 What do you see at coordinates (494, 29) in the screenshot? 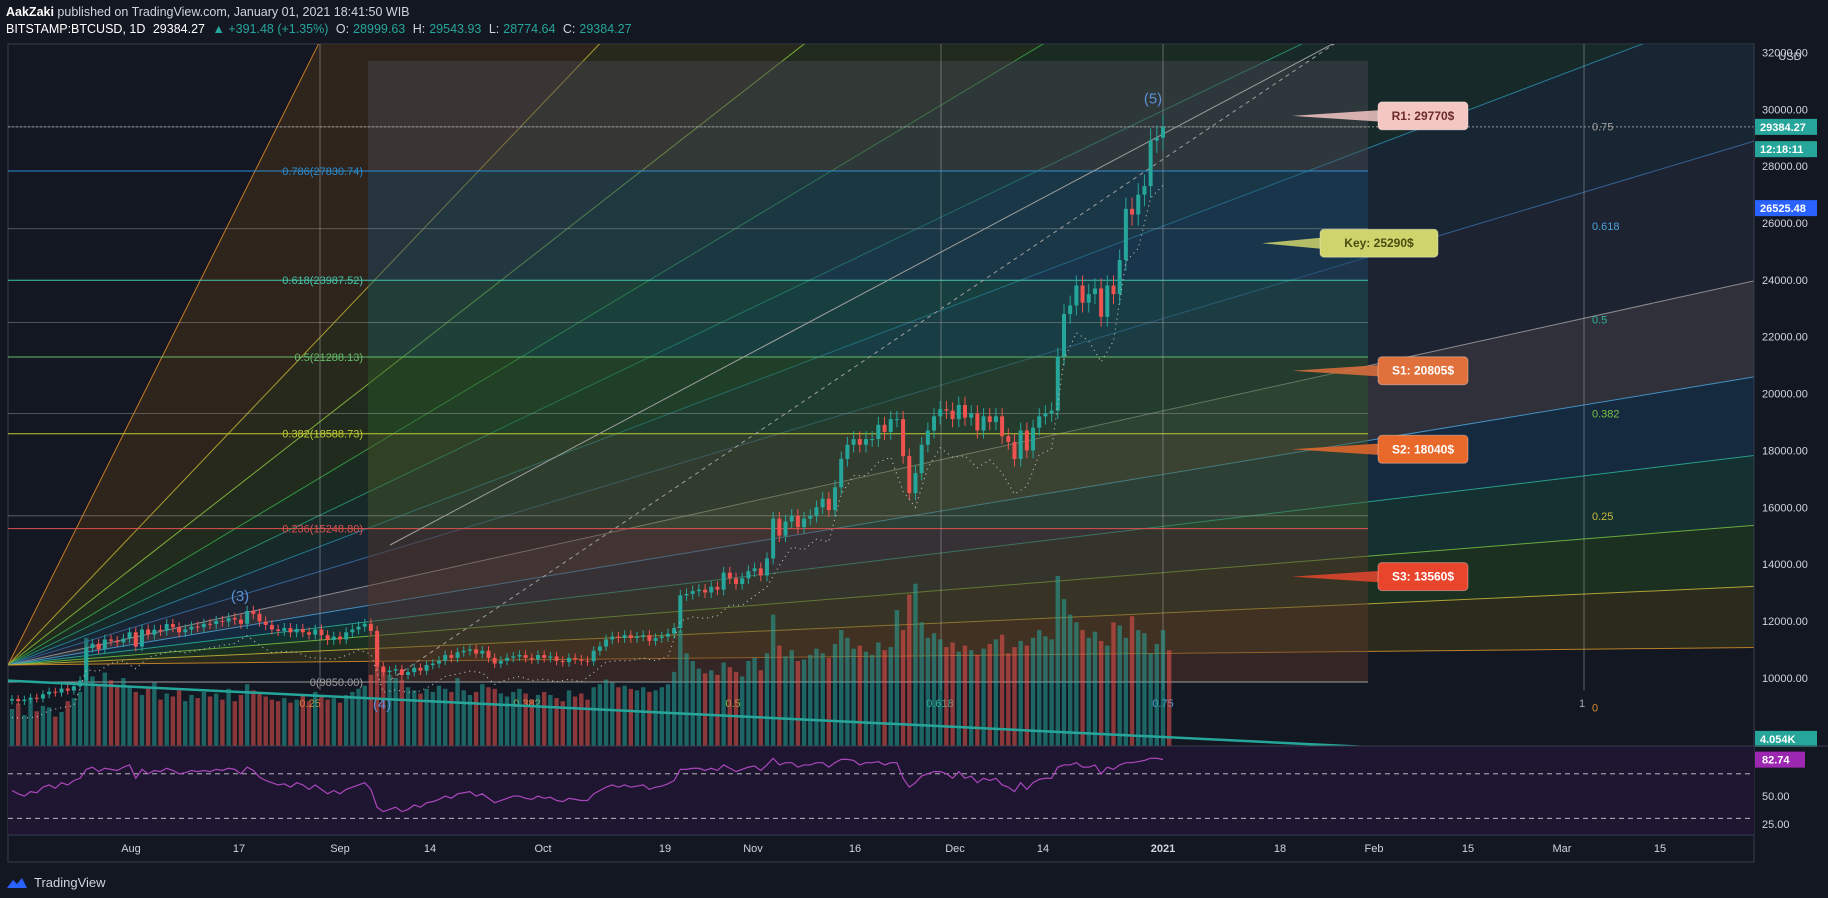
I see `low-label: L:` at bounding box center [494, 29].